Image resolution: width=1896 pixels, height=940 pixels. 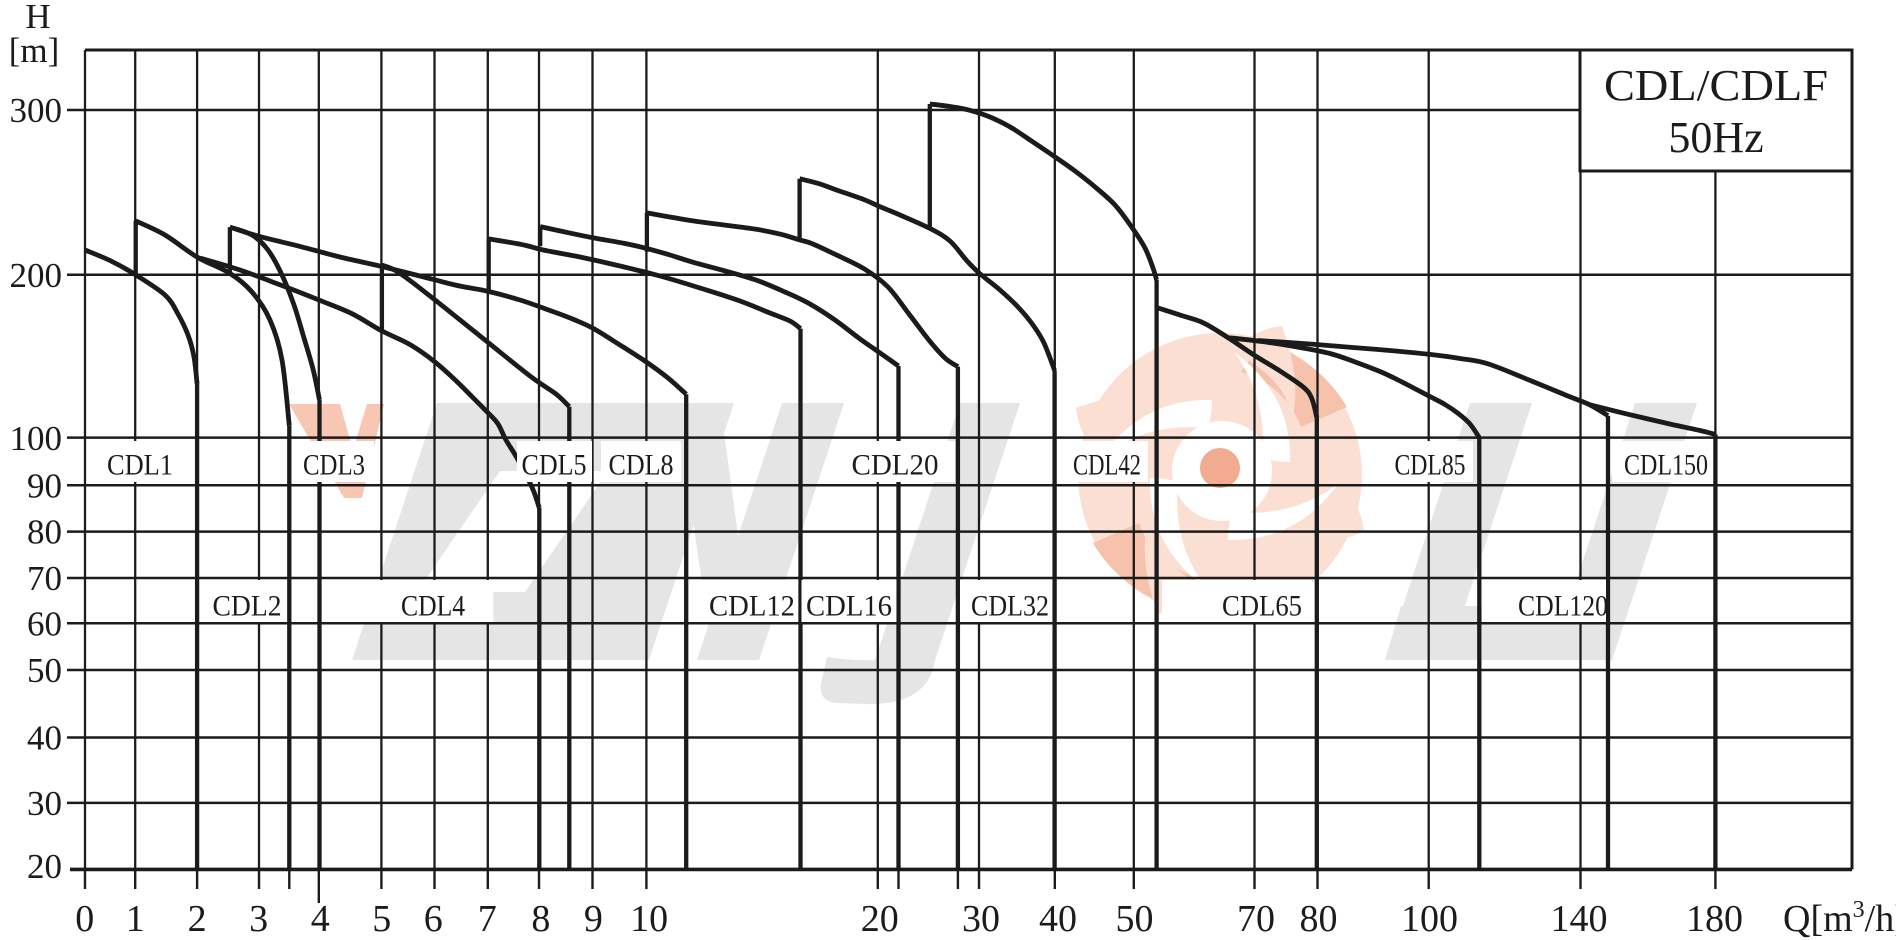 What do you see at coordinates (135, 919) in the screenshot?
I see `svg-text: 1` at bounding box center [135, 919].